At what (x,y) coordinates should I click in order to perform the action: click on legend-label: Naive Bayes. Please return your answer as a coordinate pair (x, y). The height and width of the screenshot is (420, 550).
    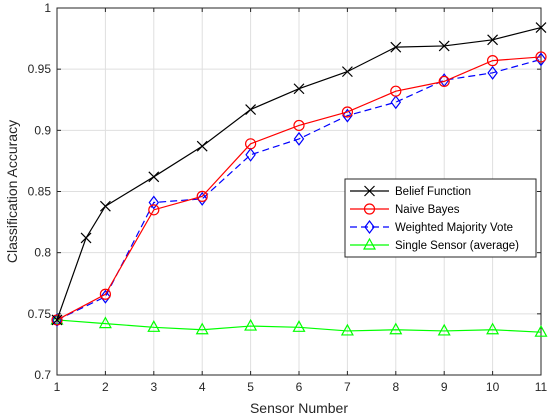
    Looking at the image, I should click on (427, 210).